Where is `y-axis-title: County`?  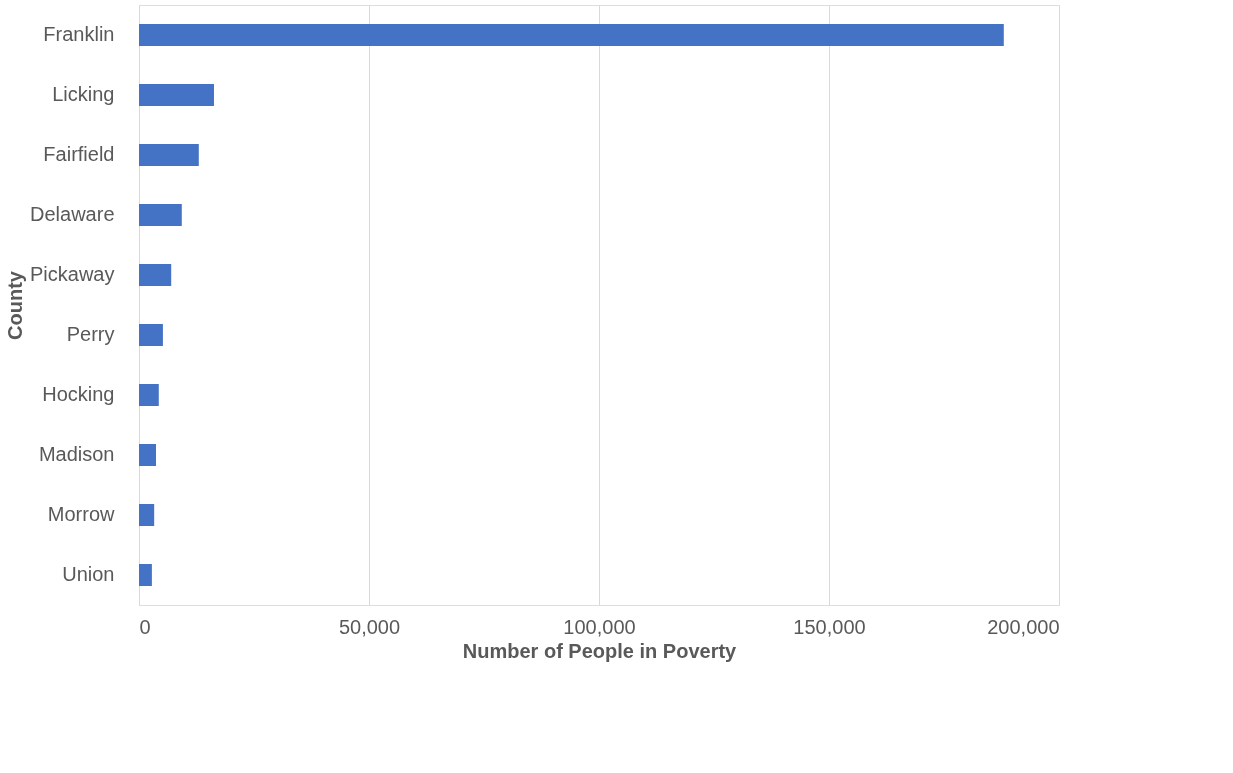
y-axis-title: County is located at coordinates (15, 305).